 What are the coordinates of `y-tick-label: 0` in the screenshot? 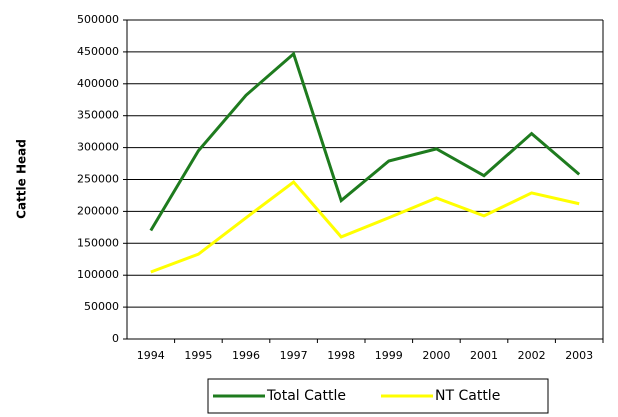 It's located at (115, 338).